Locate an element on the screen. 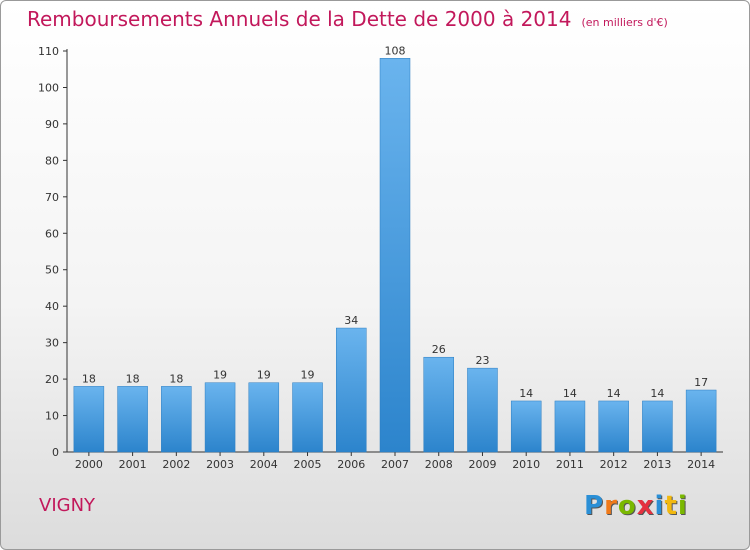 Image resolution: width=750 pixels, height=550 pixels. data-label-2007: 108 is located at coordinates (395, 50).